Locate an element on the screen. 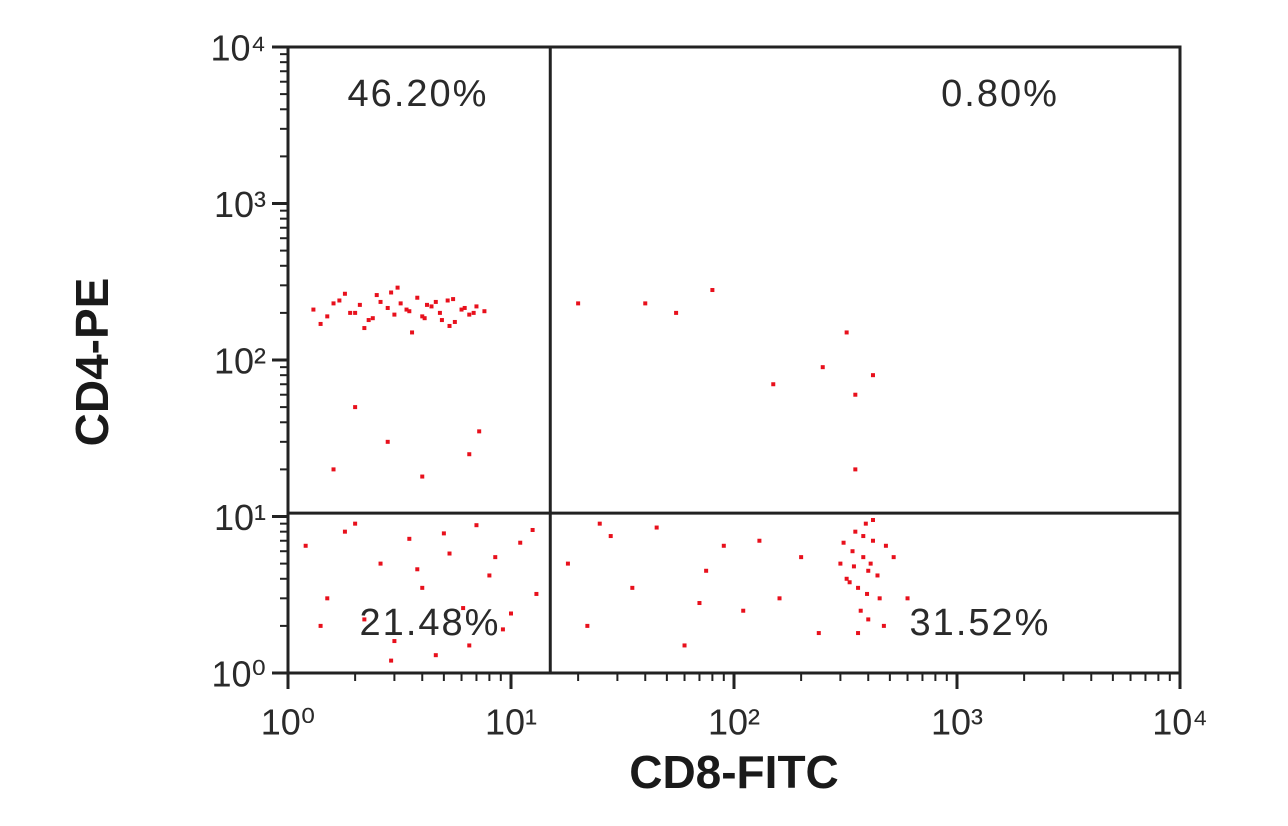 The width and height of the screenshot is (1288, 826). y-axis-title: CD4-PE is located at coordinates (92, 362).